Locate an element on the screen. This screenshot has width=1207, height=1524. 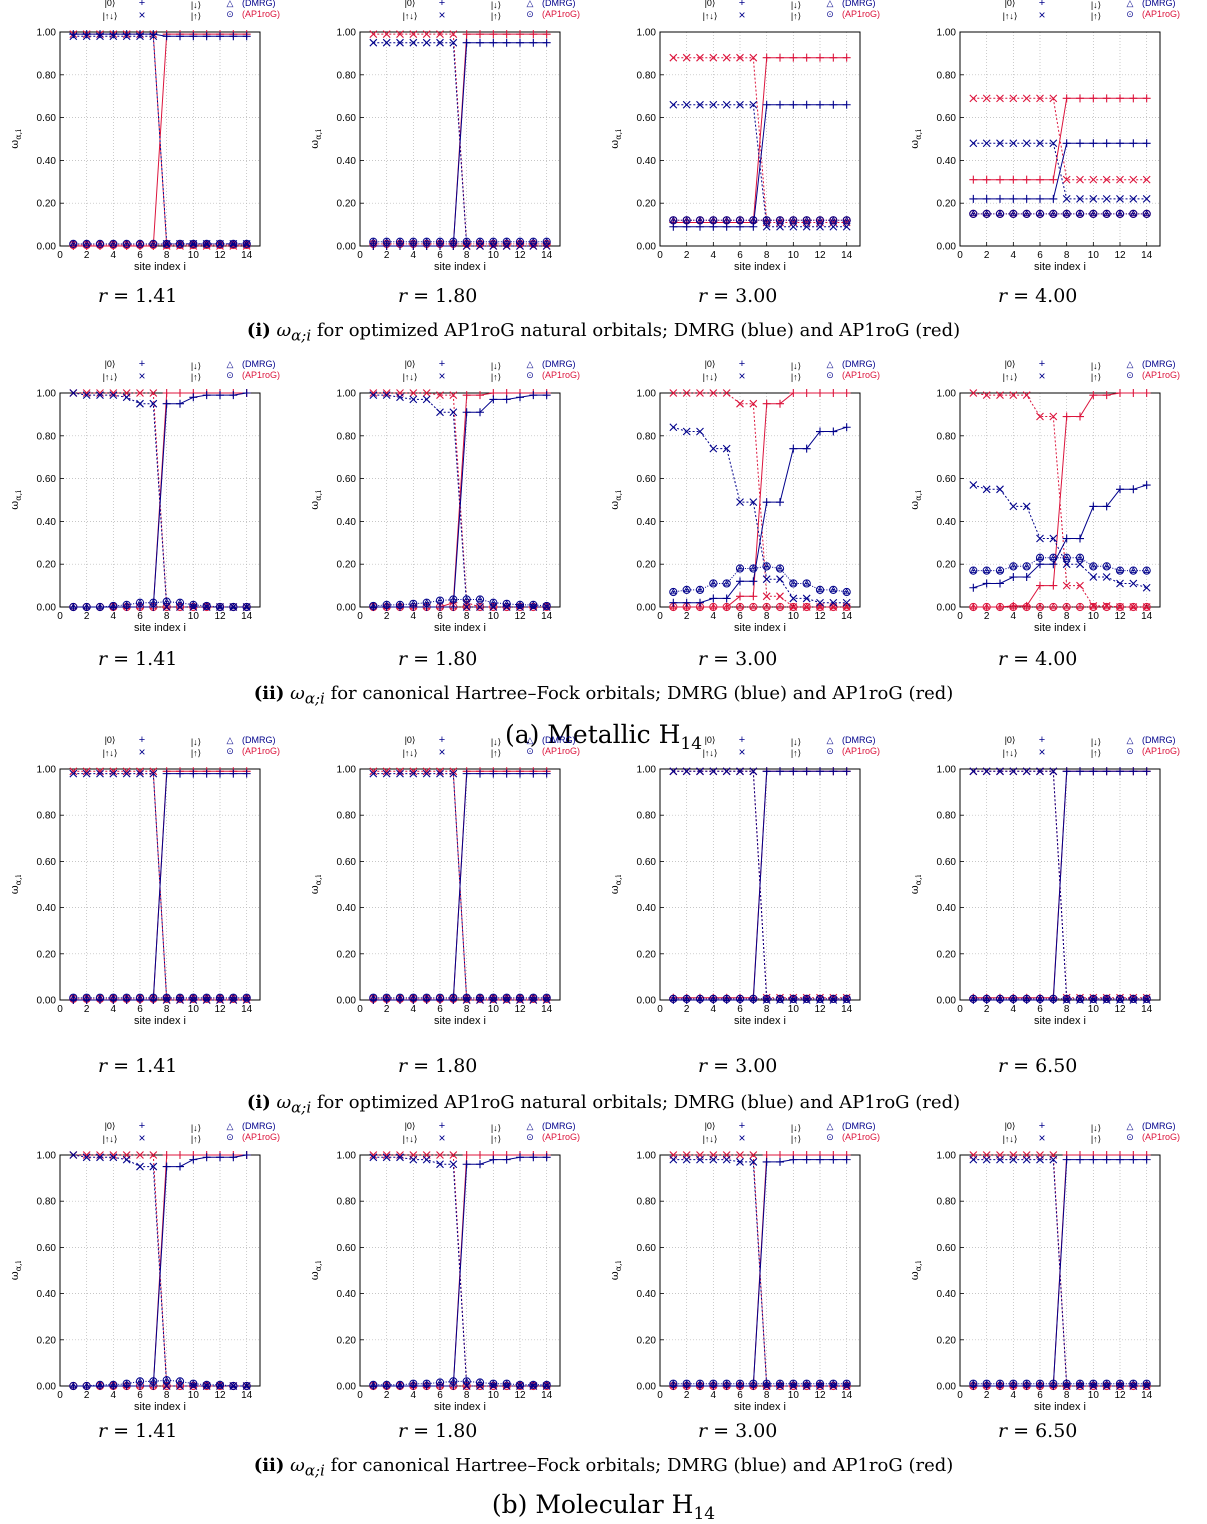
legend-ket-down: |↓⟩ is located at coordinates (196, 742).